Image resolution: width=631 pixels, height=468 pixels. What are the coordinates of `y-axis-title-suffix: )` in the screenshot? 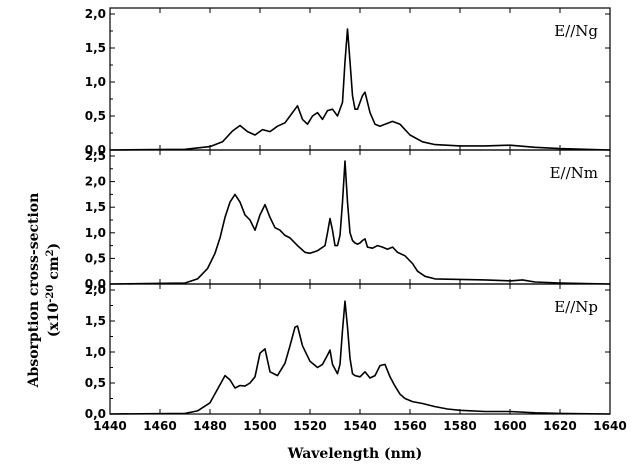 It's located at (54, 246).